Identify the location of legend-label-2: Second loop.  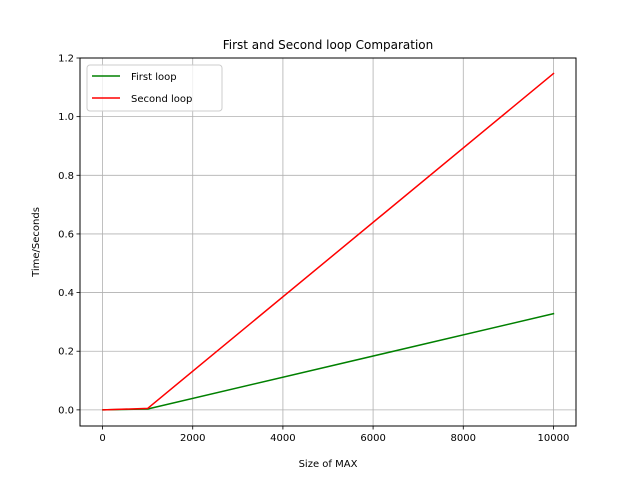
(161, 99).